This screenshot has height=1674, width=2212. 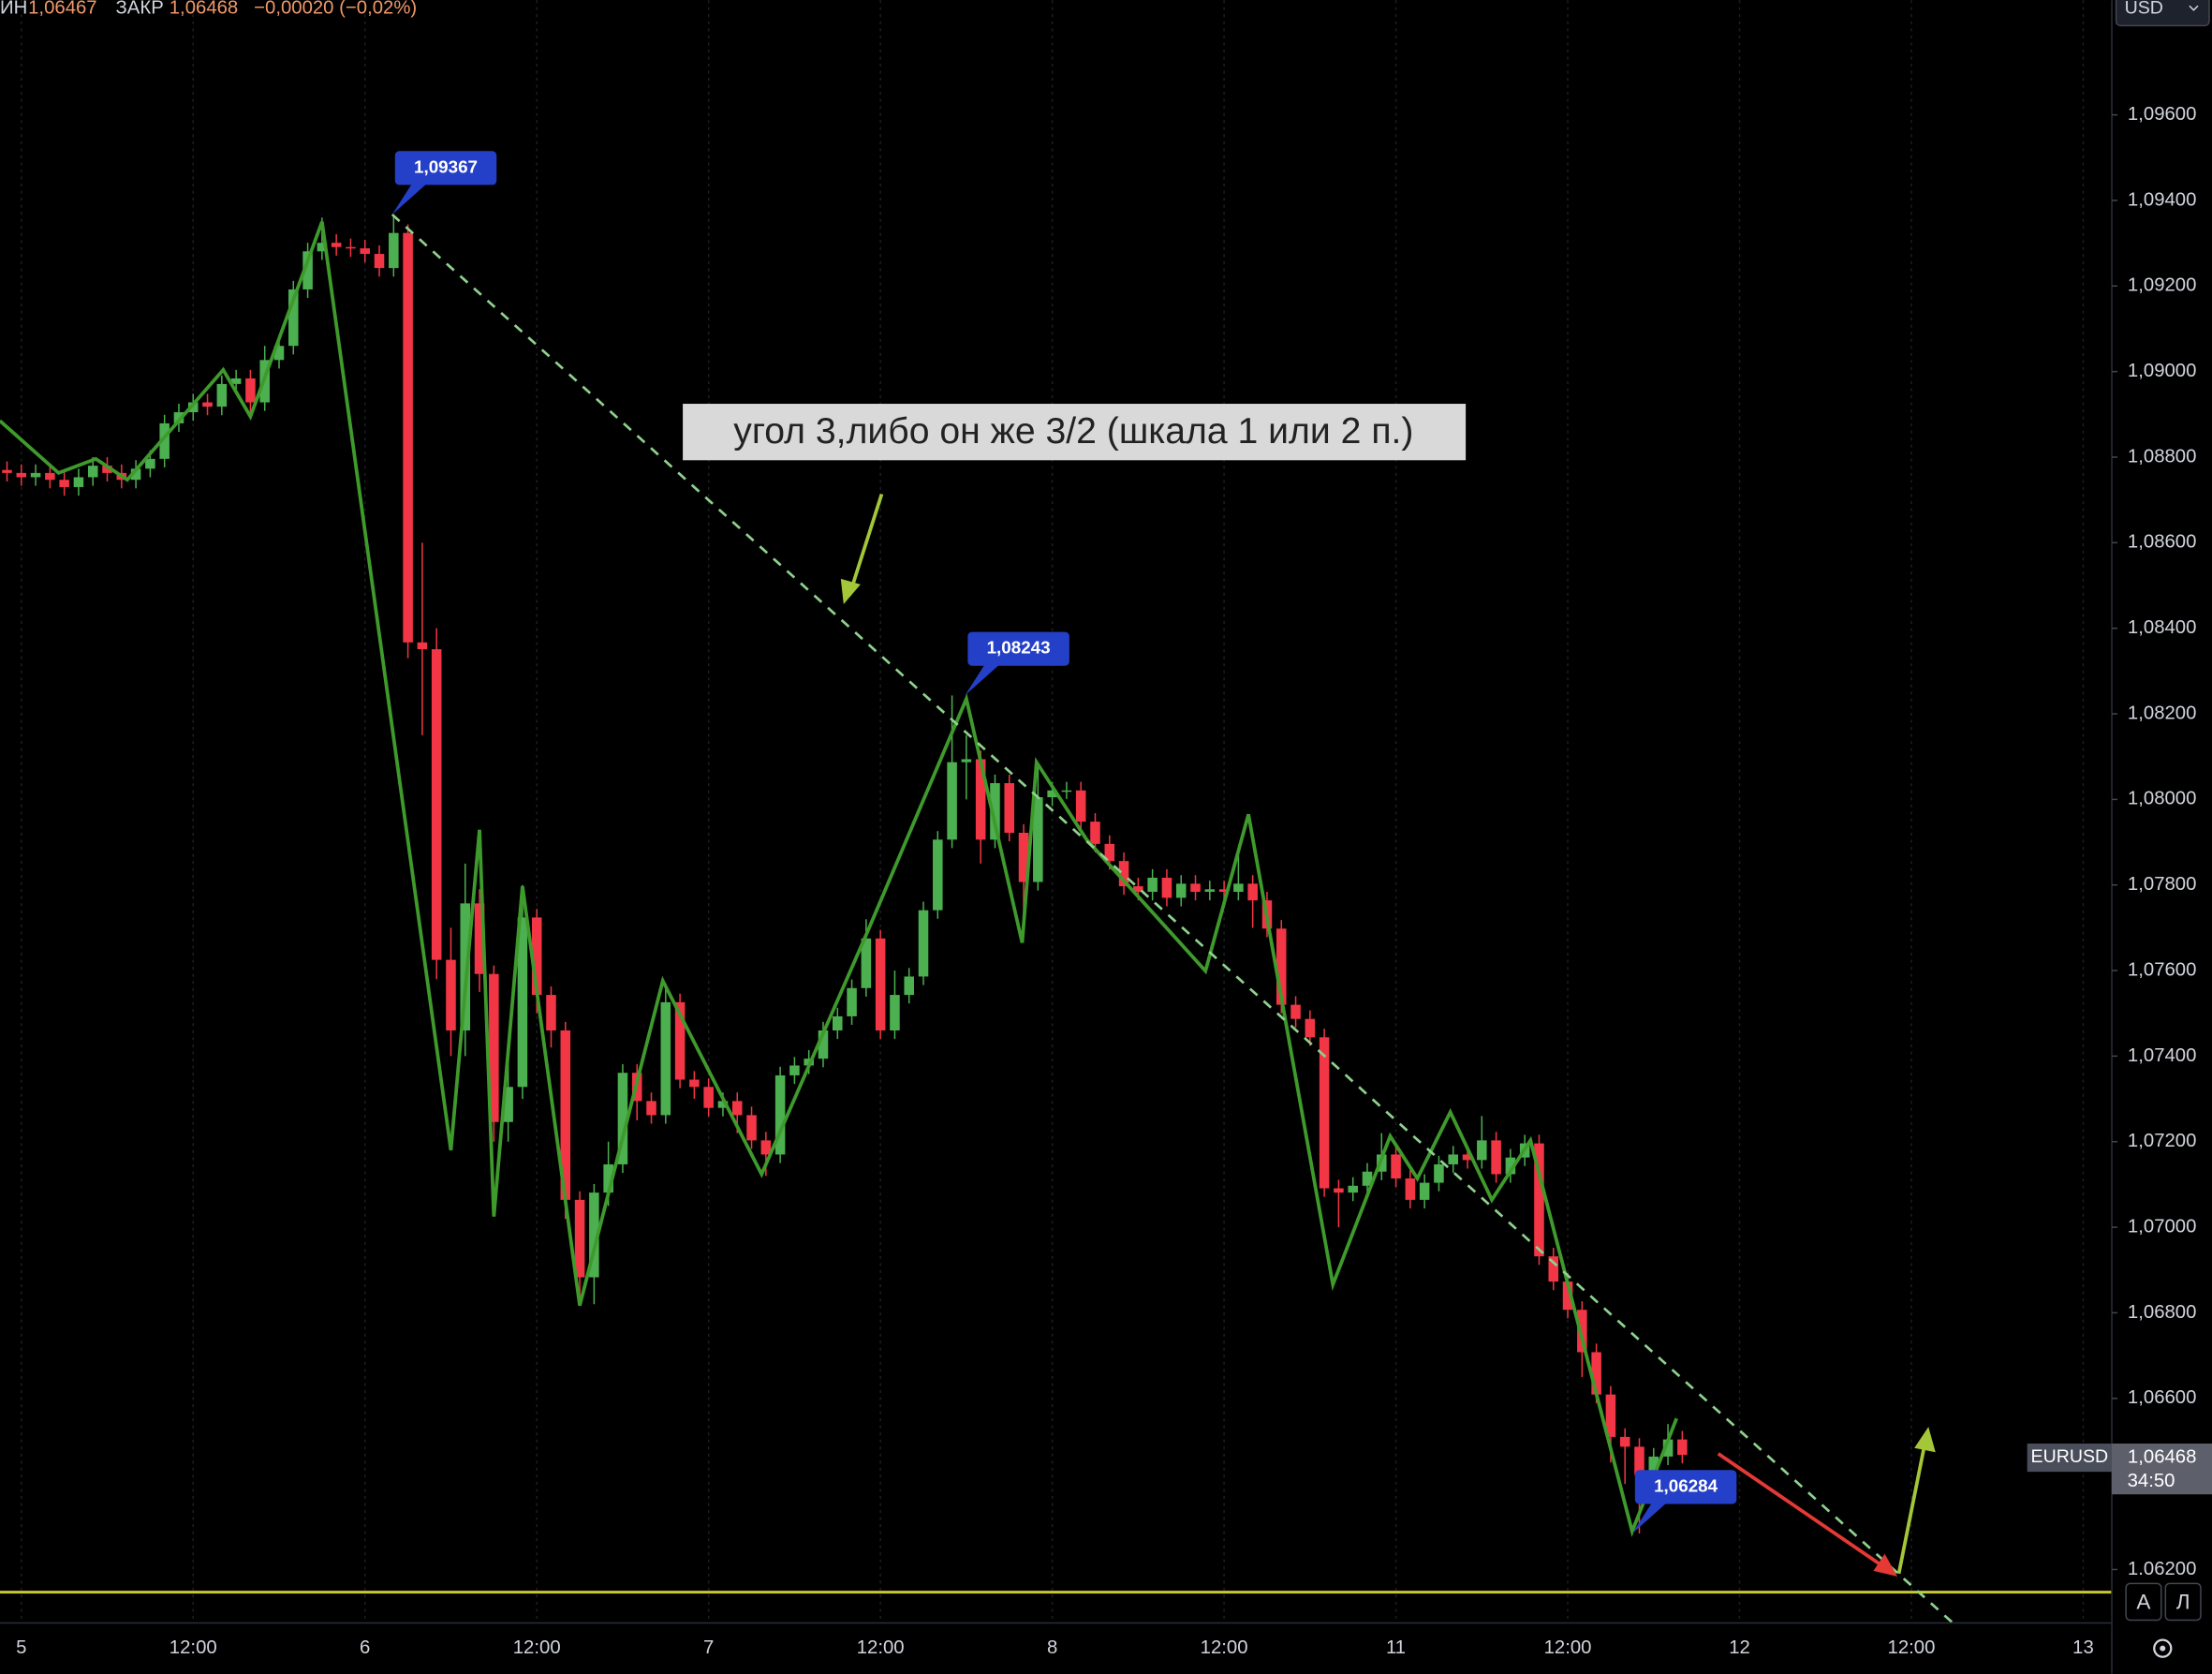 What do you see at coordinates (2162, 1141) in the screenshot?
I see `y-tick-label: 1,07200` at bounding box center [2162, 1141].